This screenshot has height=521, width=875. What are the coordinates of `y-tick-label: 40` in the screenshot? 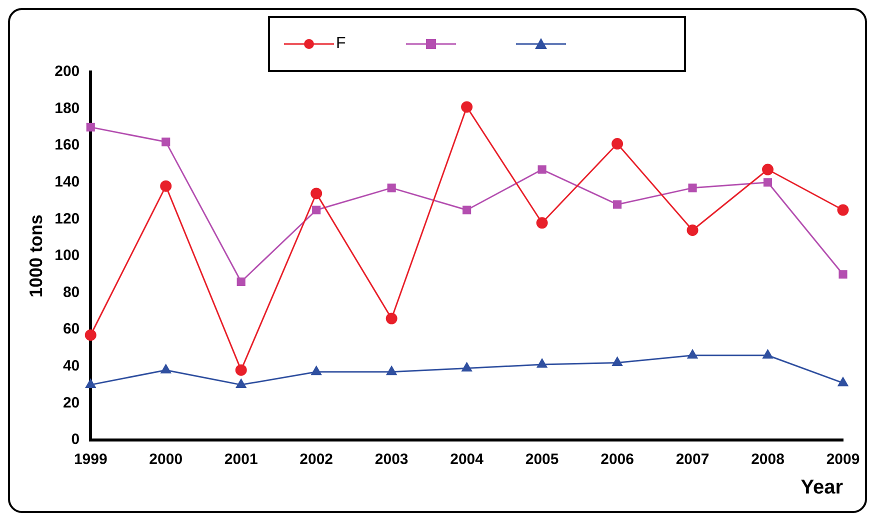 It's located at (71, 366).